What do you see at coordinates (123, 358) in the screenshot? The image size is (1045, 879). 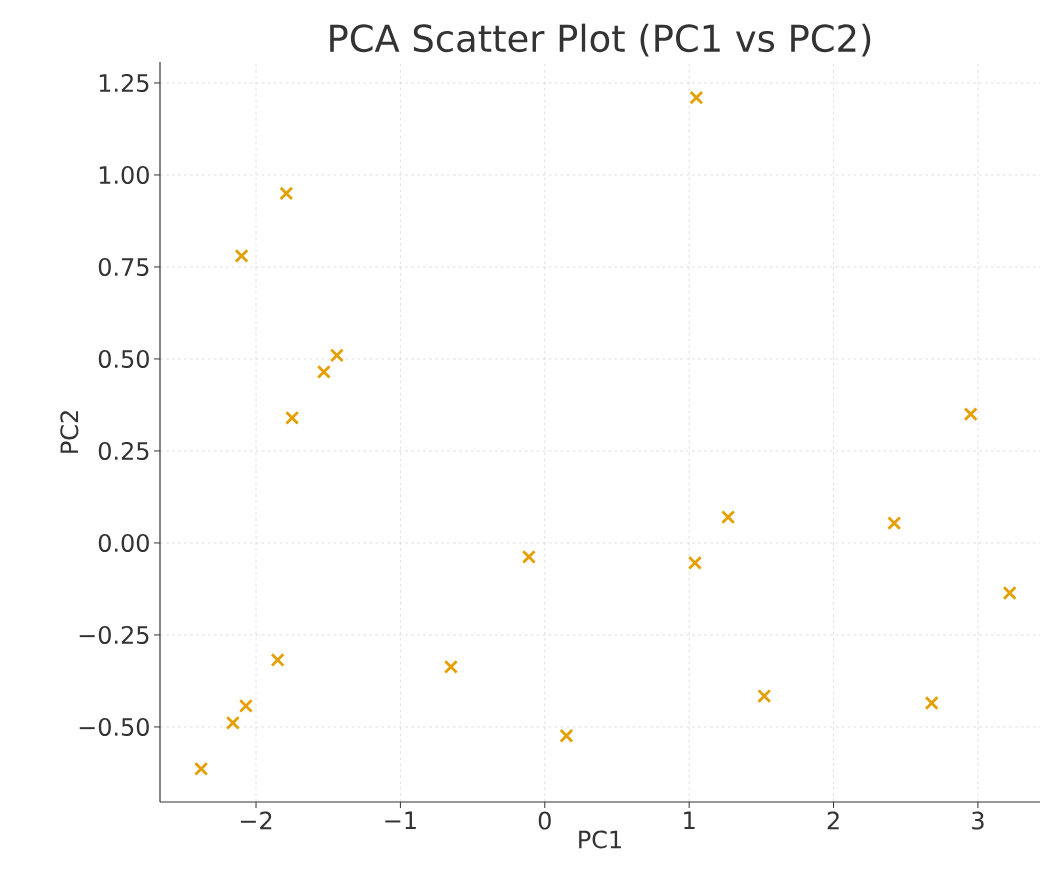 I see `y-tick-label: 0.50` at bounding box center [123, 358].